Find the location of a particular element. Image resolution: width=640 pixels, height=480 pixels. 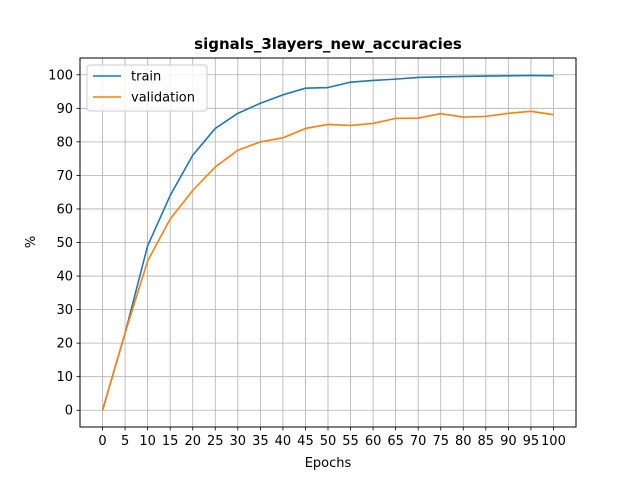

x-tick-label: 85 is located at coordinates (486, 441).